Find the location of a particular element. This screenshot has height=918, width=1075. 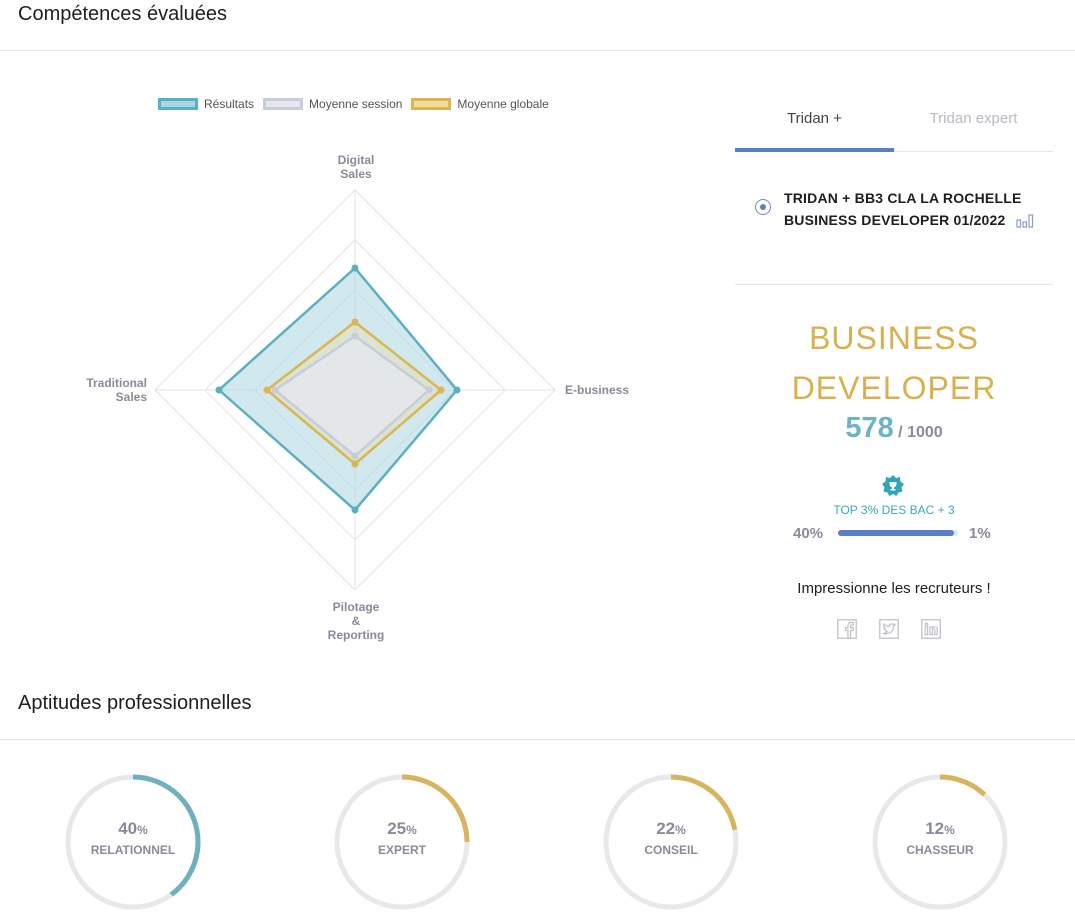

legend-label: Moyenne session is located at coordinates (356, 104).